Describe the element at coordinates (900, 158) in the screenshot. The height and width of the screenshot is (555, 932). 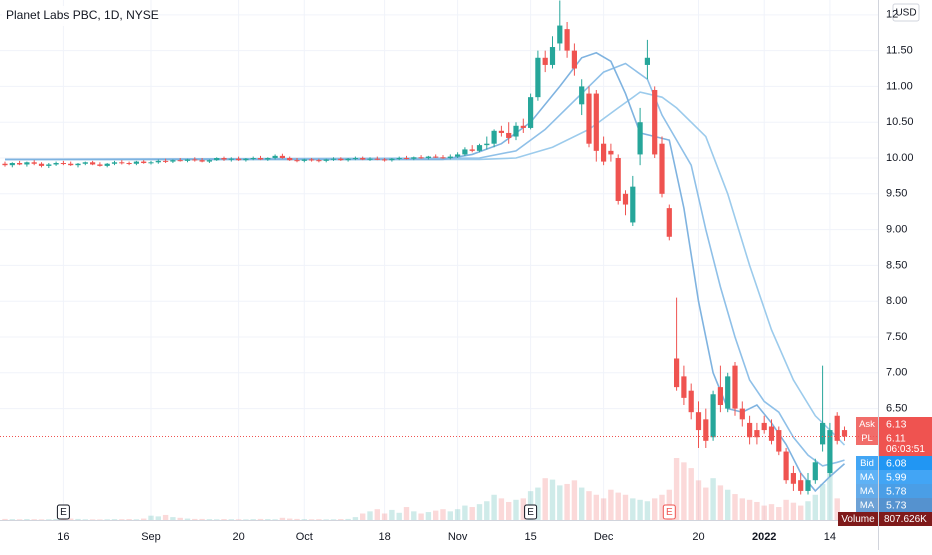
I see `y-tick-label: 10.00` at that location.